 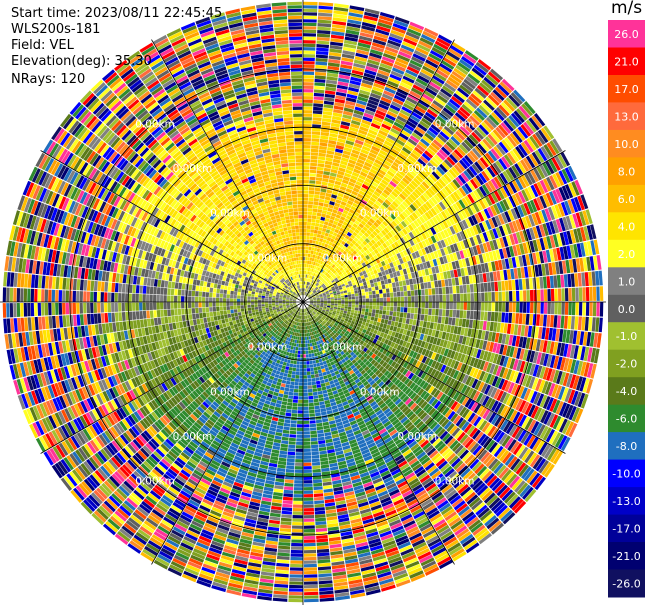 I want to click on elevation-label: Elevation(deg): 35.30, so click(x=81, y=61).